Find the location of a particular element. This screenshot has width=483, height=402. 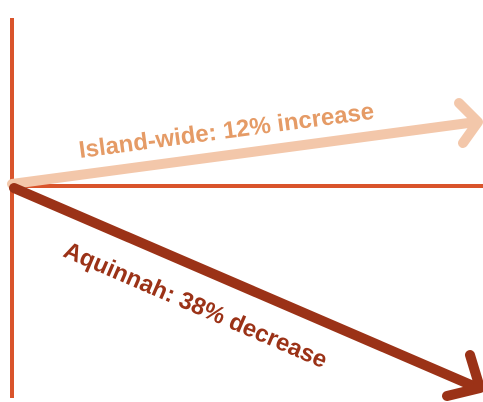

aquinnah-arrow-head is located at coordinates (462, 375).